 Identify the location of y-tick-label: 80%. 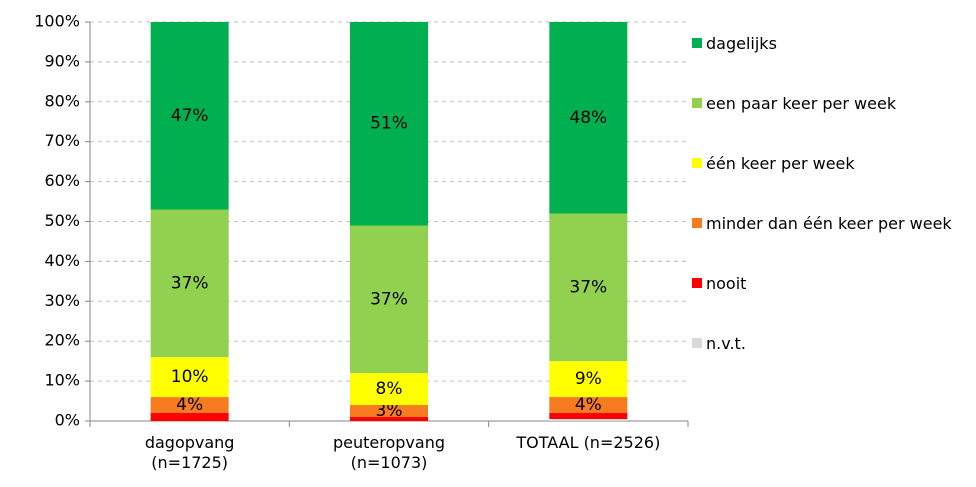
(62, 100).